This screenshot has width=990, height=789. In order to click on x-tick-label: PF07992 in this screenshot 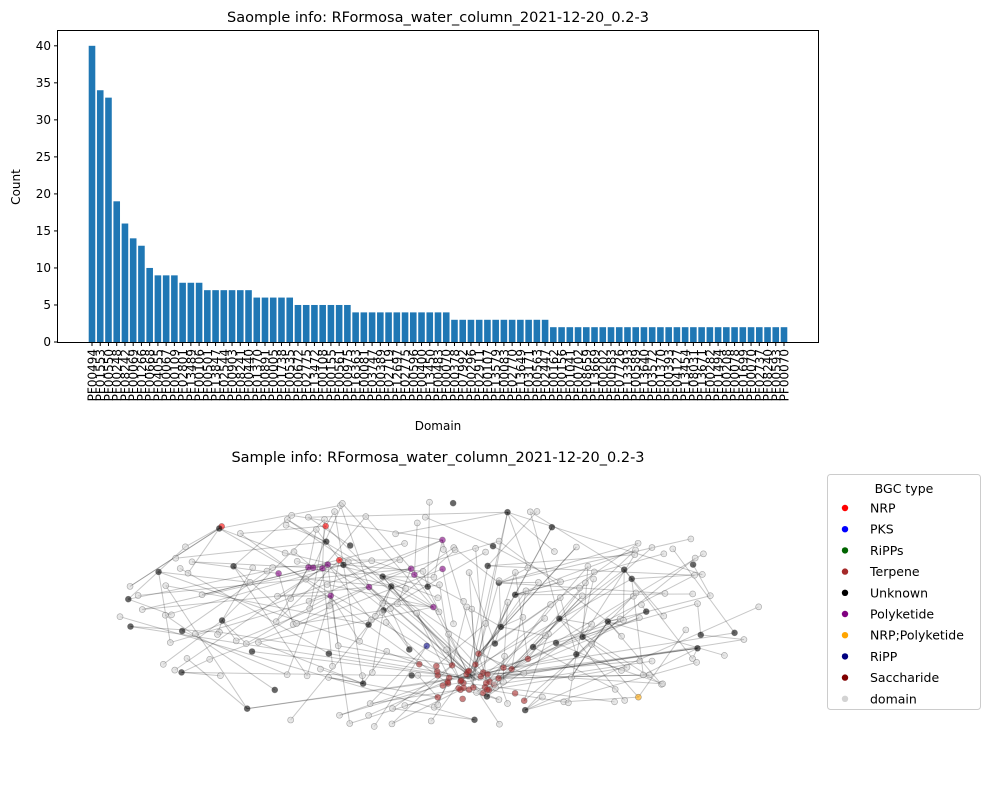, I will do `click(463, 375)`.